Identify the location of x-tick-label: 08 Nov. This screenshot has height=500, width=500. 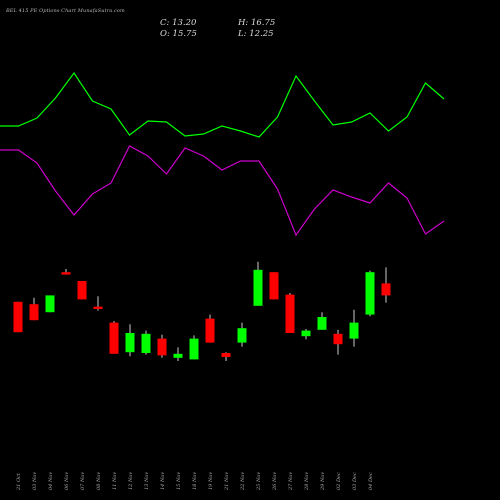
(99, 481).